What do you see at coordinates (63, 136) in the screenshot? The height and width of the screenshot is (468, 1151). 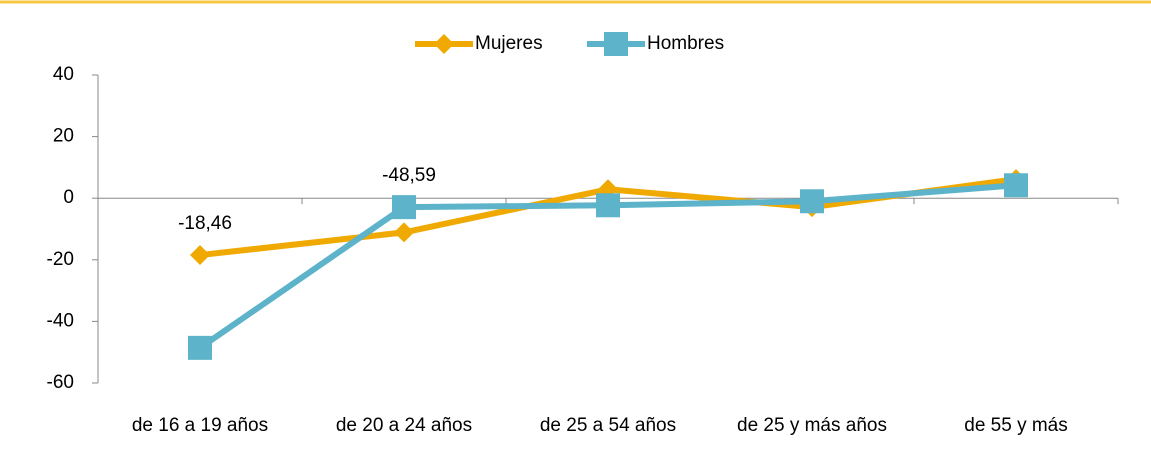 I see `y-tick-label: 20` at bounding box center [63, 136].